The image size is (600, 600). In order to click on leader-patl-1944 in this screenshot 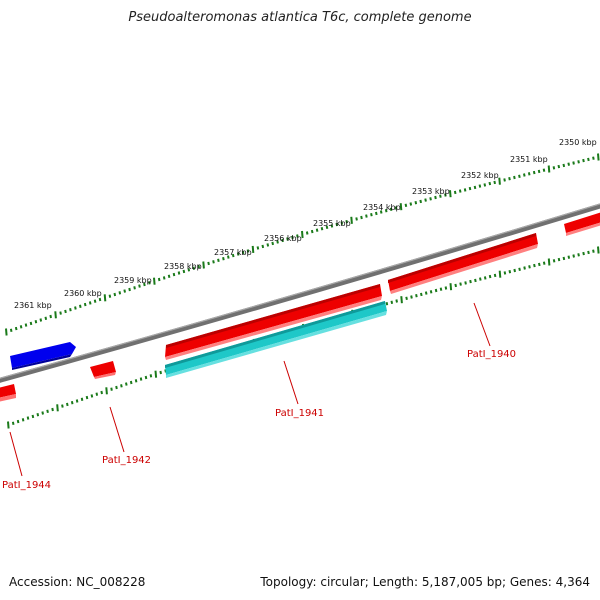, I will do `click(16, 454)`.